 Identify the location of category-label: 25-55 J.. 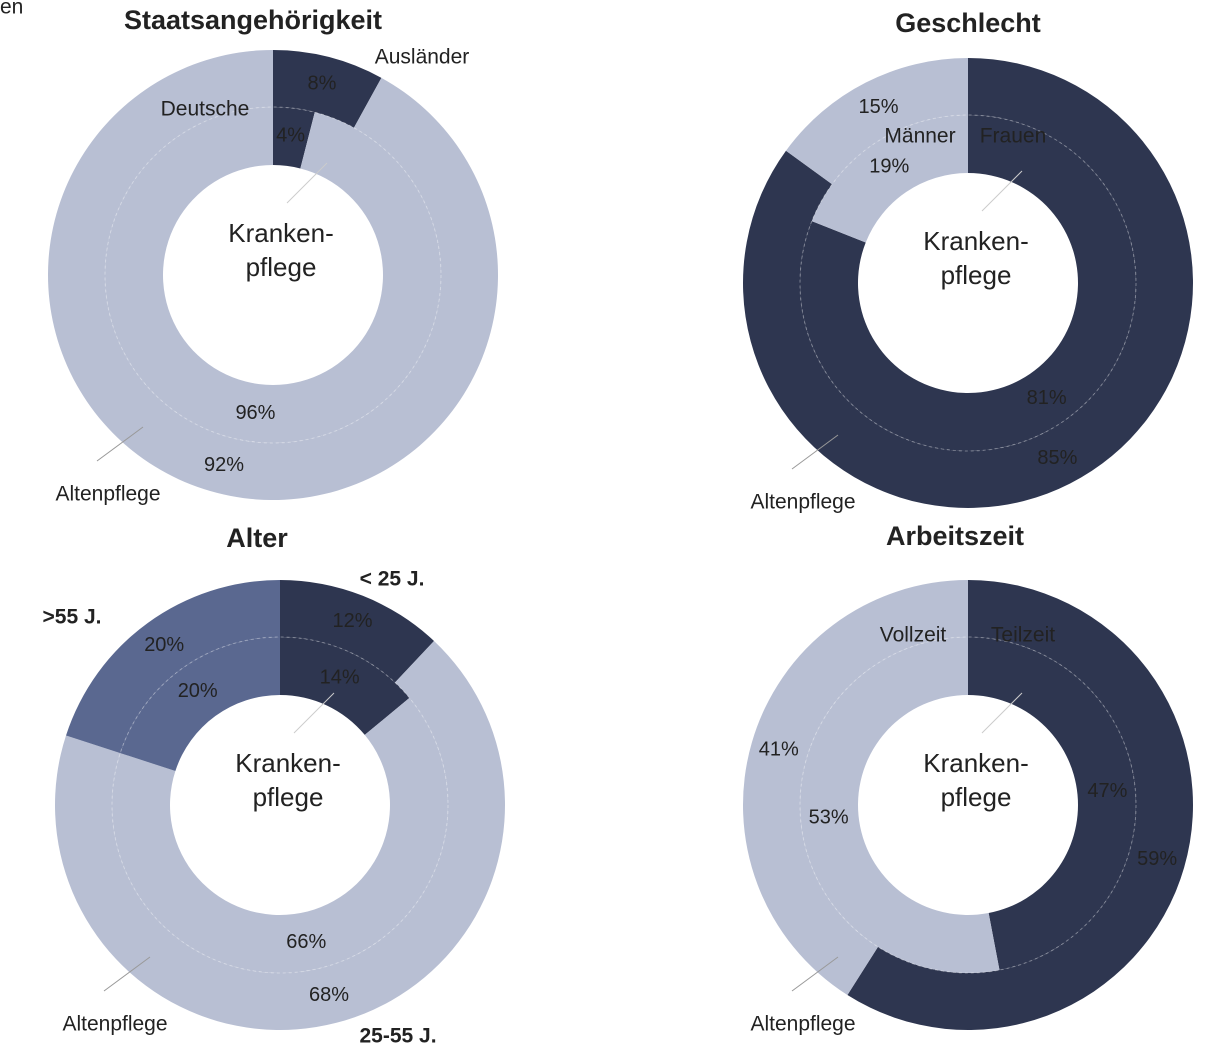
(397, 1036).